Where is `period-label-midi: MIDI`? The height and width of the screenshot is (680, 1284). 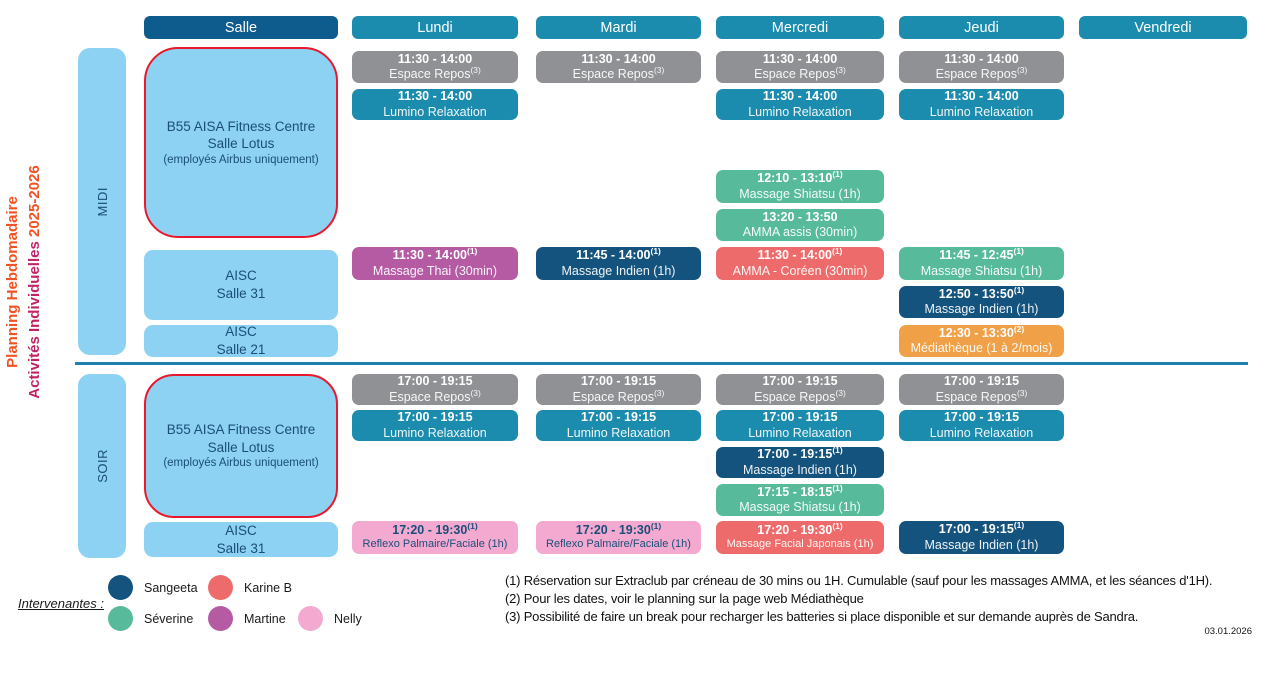
period-label-midi: MIDI is located at coordinates (102, 201).